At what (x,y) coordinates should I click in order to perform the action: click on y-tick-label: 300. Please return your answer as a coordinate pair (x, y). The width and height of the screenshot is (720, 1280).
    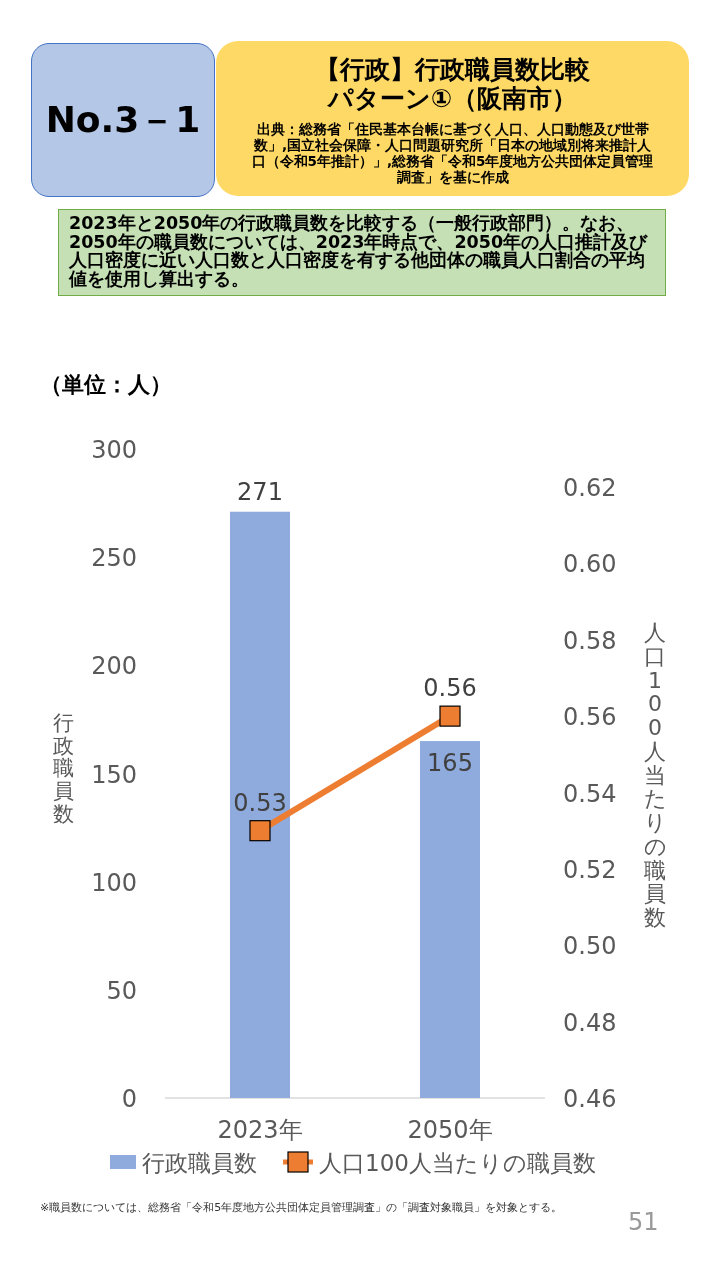
    Looking at the image, I should click on (114, 450).